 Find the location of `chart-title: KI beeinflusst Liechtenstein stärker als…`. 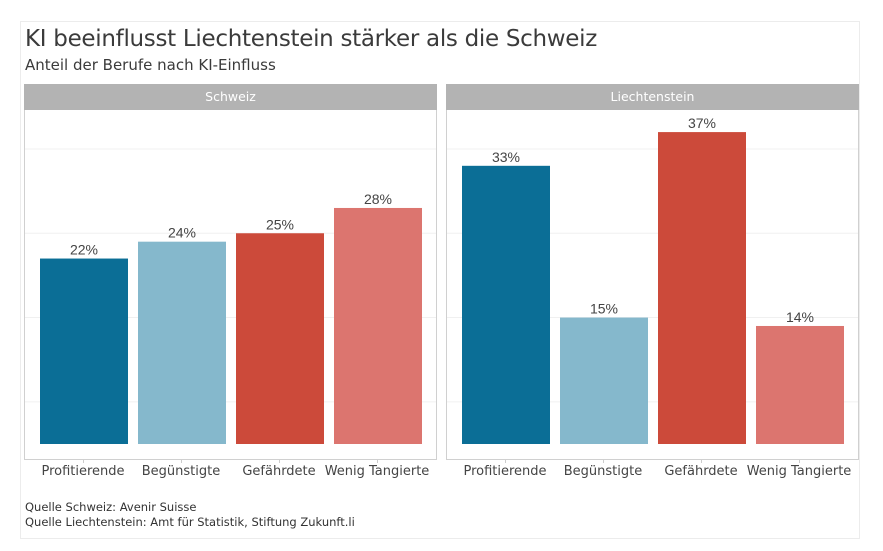

chart-title: KI beeinflusst Liechtenstein stärker als… is located at coordinates (311, 39).